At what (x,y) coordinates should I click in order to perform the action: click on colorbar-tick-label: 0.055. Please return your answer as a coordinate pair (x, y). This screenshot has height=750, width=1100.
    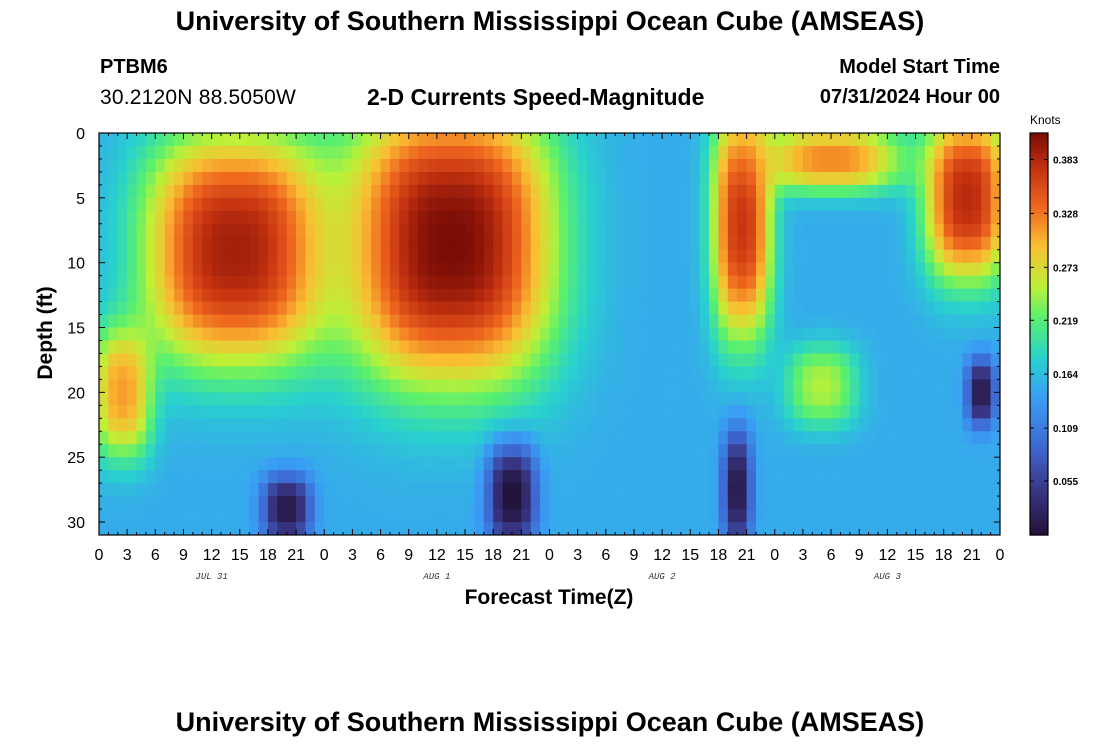
    Looking at the image, I should click on (1065, 482).